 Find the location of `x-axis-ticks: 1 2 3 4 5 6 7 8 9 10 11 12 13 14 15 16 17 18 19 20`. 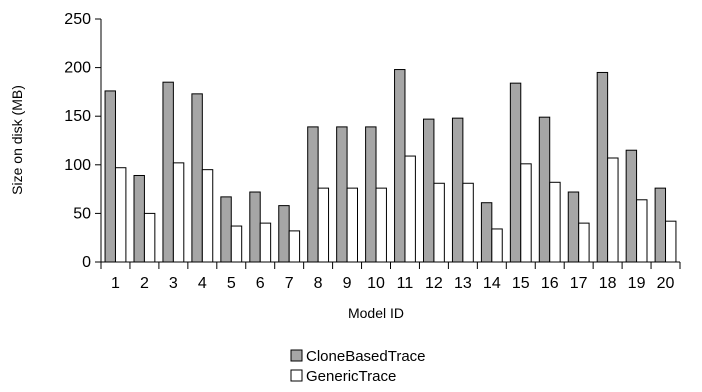

x-axis-ticks: 1 2 3 4 5 6 7 8 9 10 11 12 13 14 15 16 17 18 19 20 is located at coordinates (390, 277).